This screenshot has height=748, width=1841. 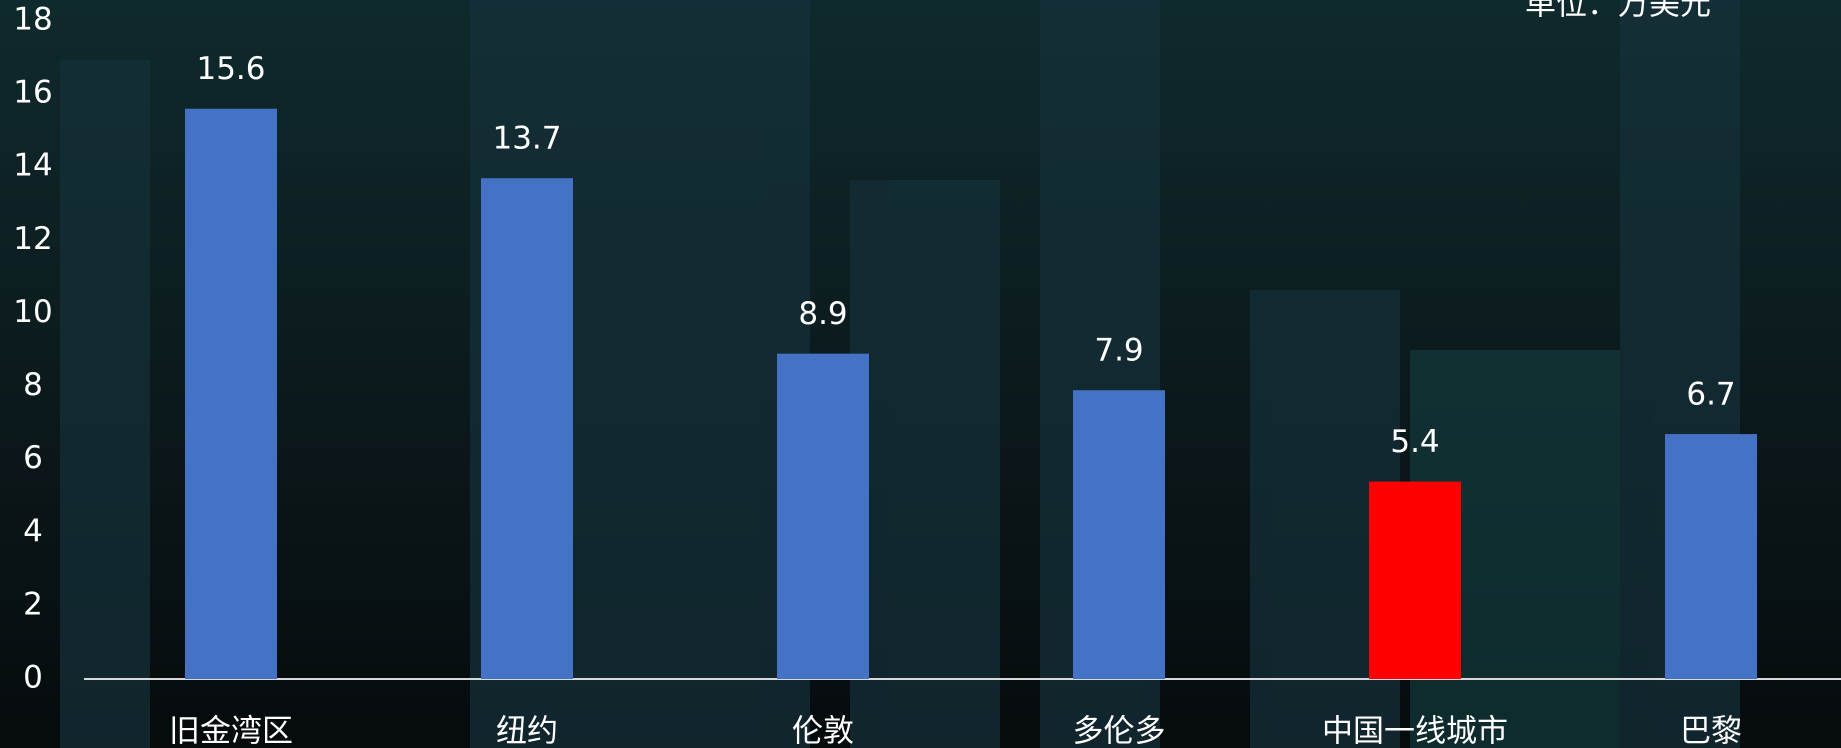 What do you see at coordinates (32, 93) in the screenshot?
I see `y-tick-label: 16` at bounding box center [32, 93].